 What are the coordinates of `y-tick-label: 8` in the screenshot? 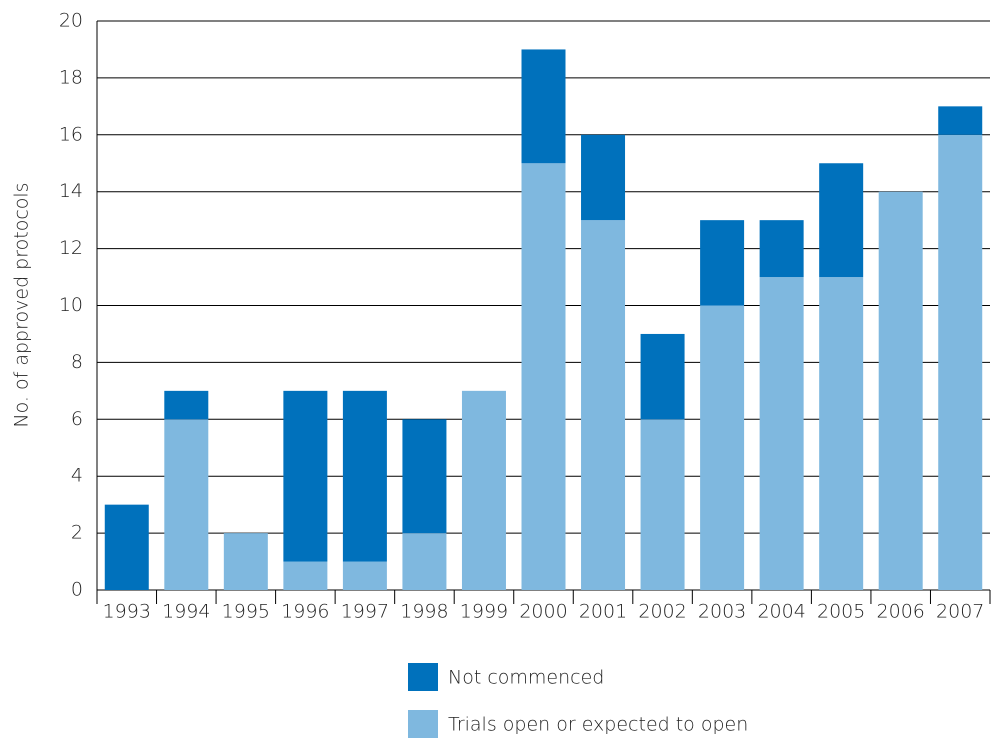 It's located at (77, 362).